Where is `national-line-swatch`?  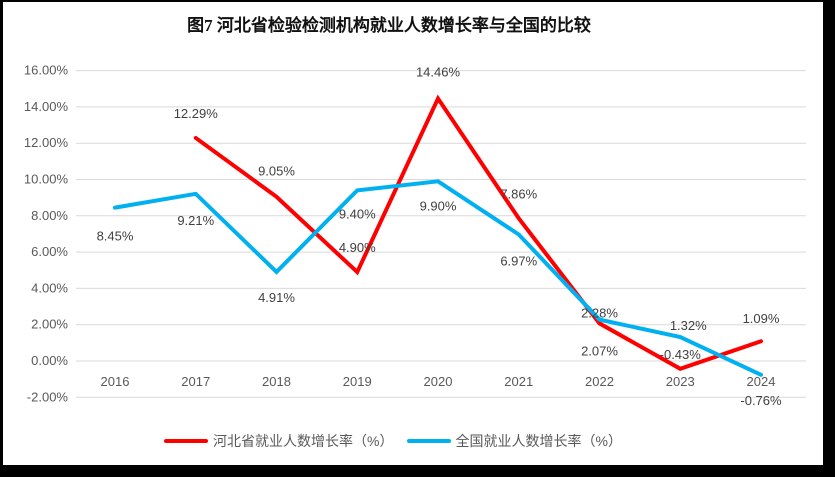 national-line-swatch is located at coordinates (428, 441).